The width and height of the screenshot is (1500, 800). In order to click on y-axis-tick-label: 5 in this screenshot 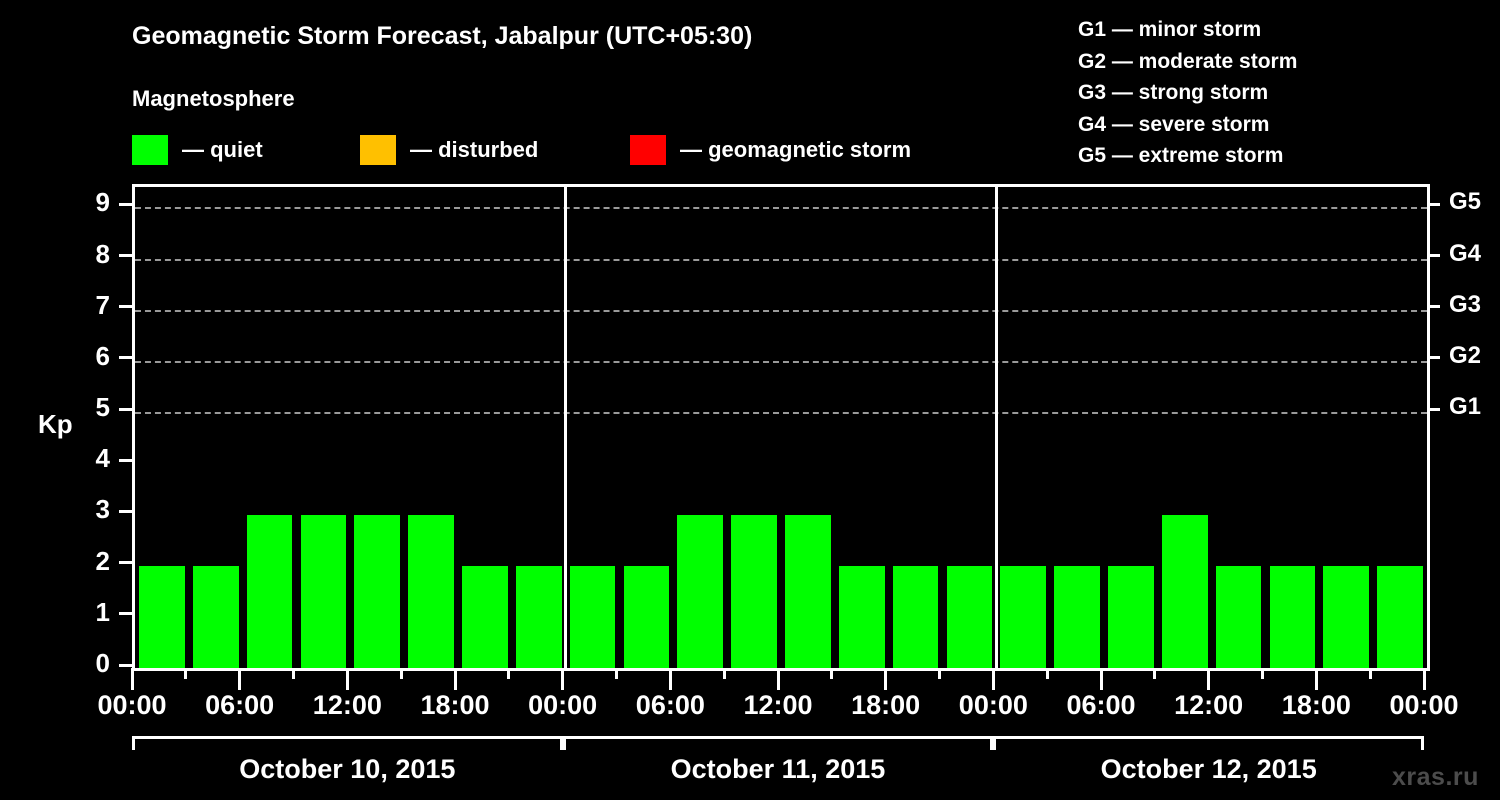, I will do `click(102, 407)`.